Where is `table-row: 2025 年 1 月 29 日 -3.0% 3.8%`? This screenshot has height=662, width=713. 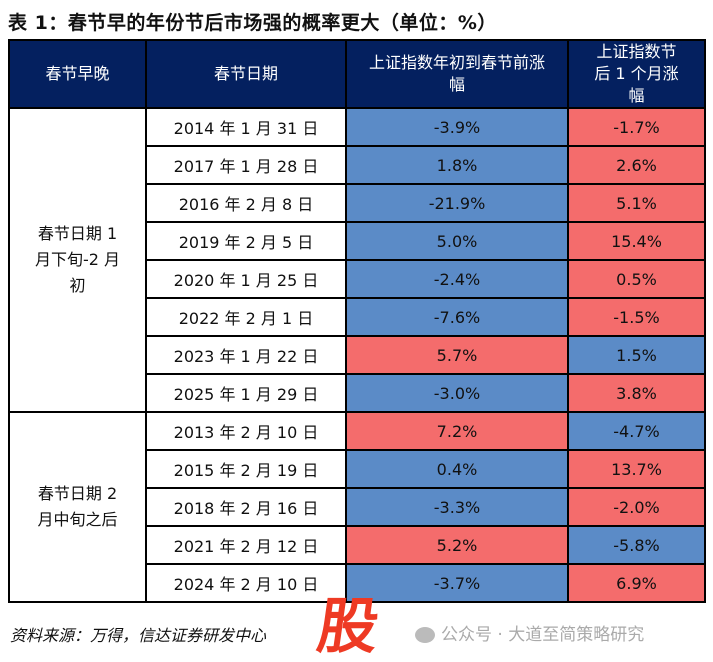 table-row: 2025 年 1 月 29 日 -3.0% 3.8% is located at coordinates (357, 393).